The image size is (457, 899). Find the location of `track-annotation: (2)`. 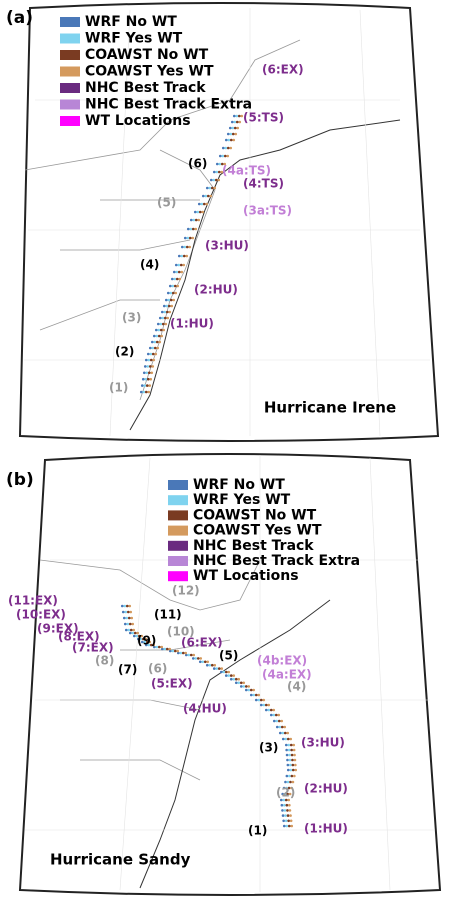

track-annotation: (2) is located at coordinates (124, 352).